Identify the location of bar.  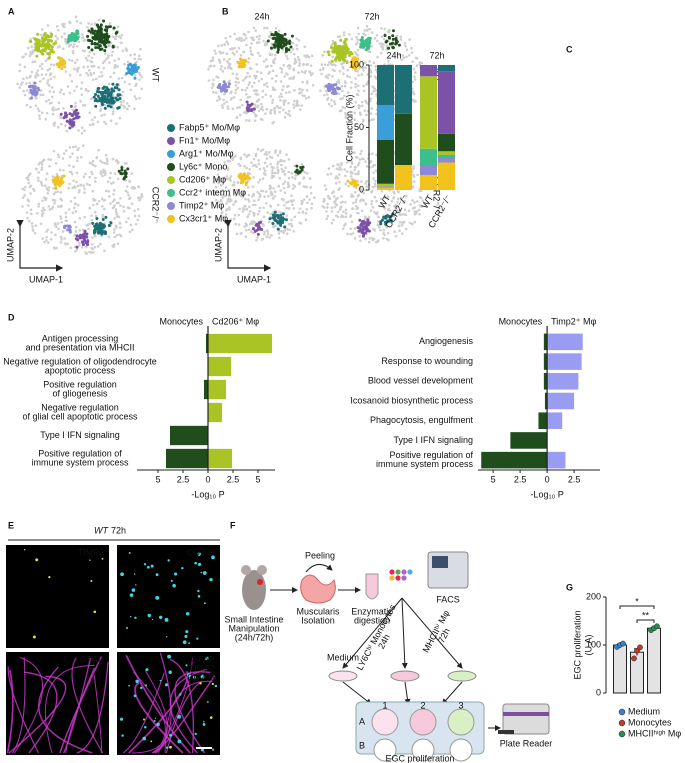
(564, 361).